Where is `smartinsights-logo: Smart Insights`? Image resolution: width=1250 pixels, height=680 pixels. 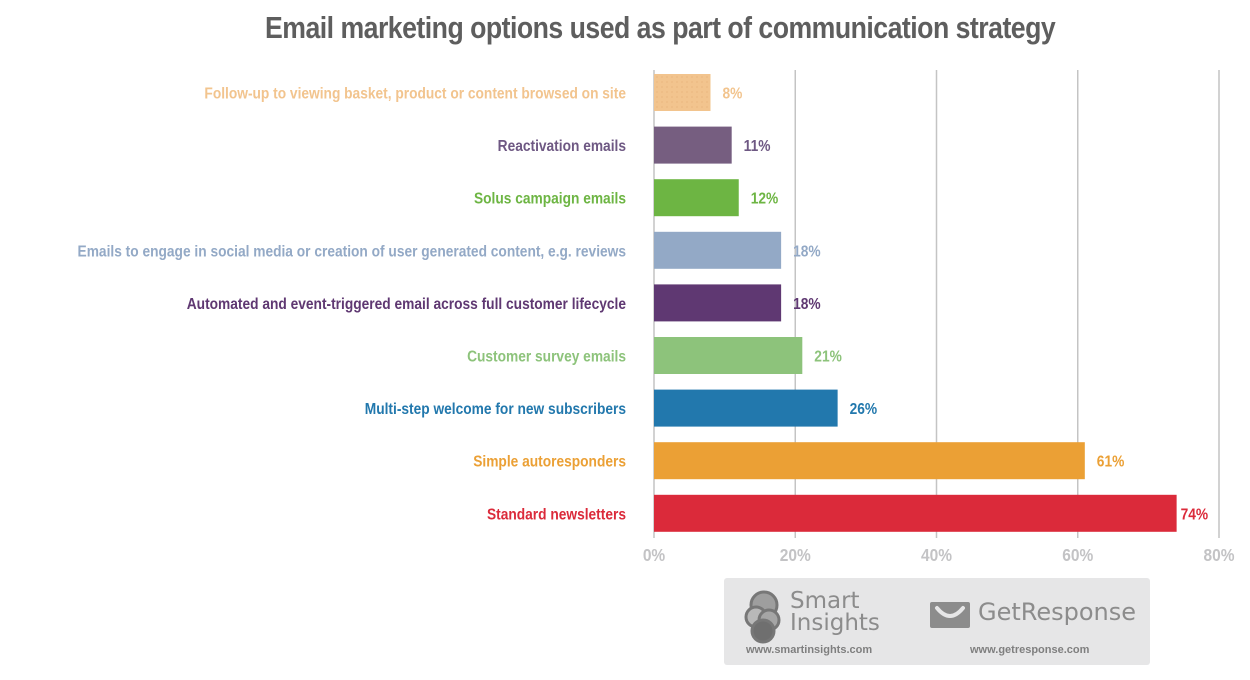
smartinsights-logo: Smart Insights is located at coordinates (812, 616).